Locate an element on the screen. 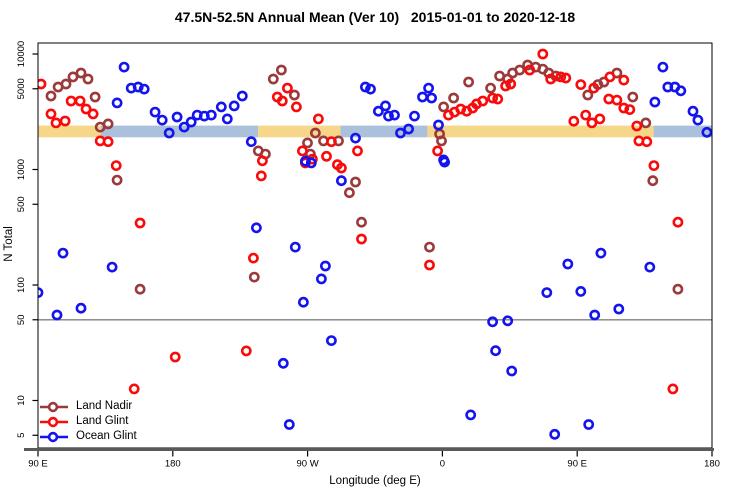  ocean-glint-marker-icon is located at coordinates (54, 436).